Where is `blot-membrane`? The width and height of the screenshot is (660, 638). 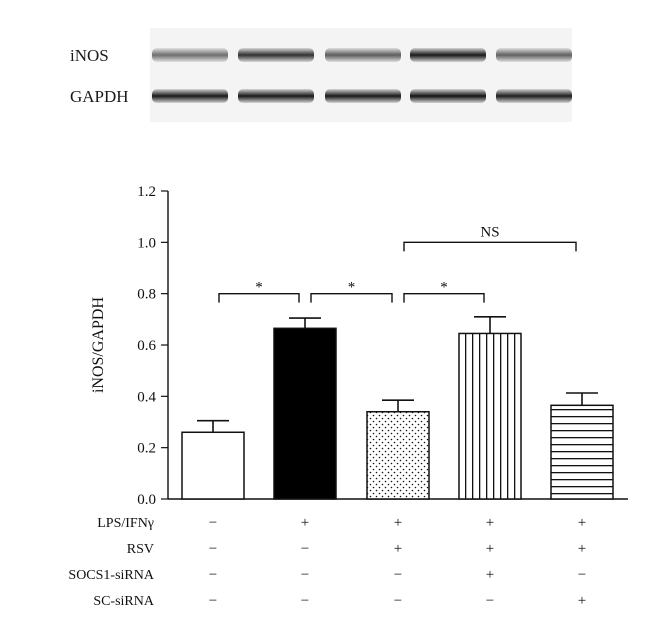
blot-membrane is located at coordinates (361, 75).